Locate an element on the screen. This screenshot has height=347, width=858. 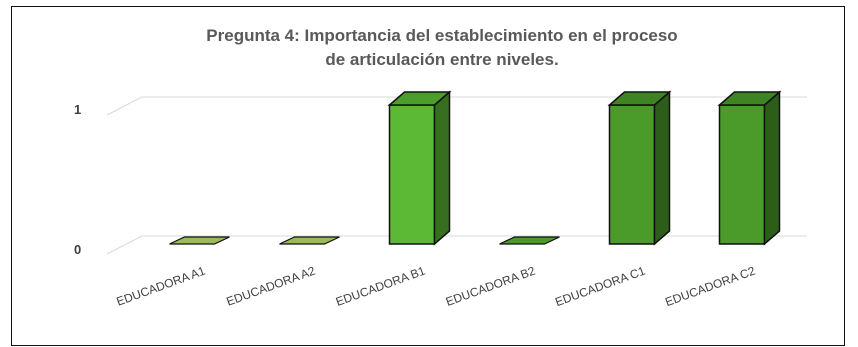
bar-c1 is located at coordinates (639, 168).